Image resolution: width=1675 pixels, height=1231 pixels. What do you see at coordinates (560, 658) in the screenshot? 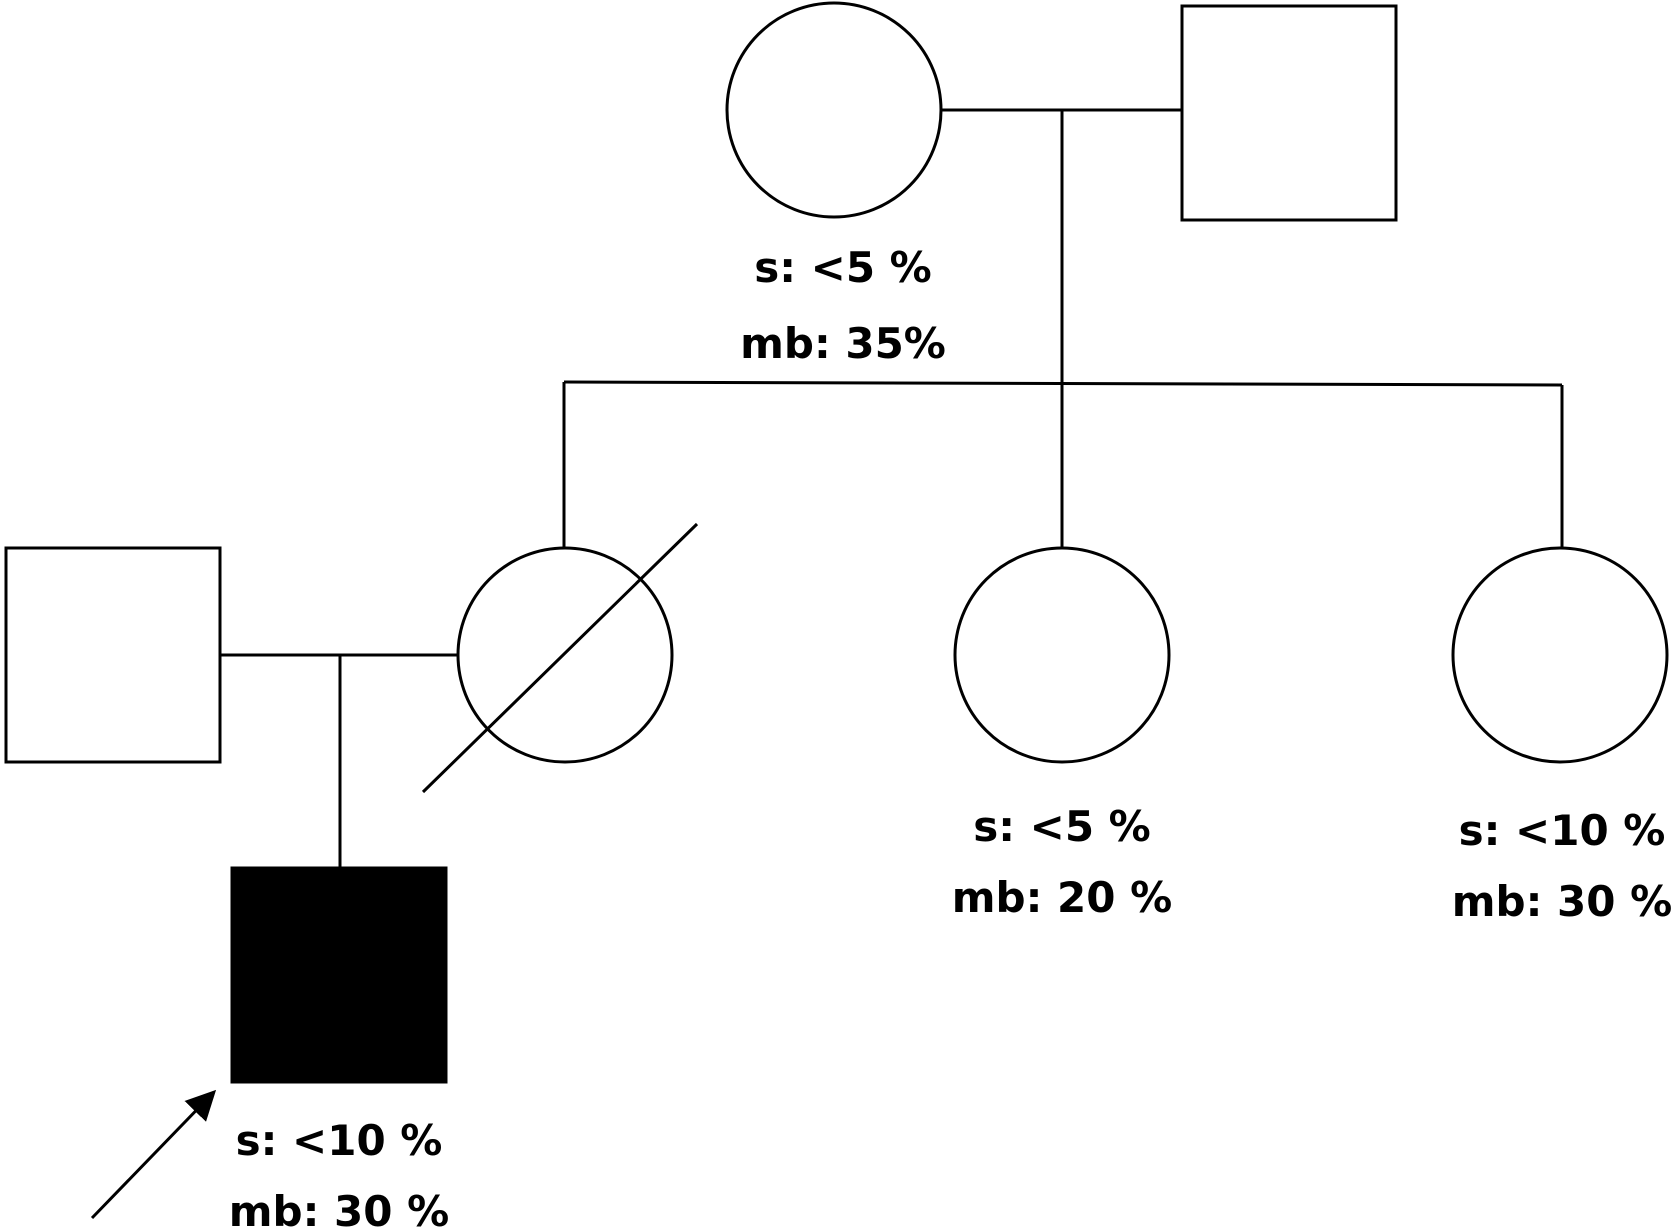
I see `deceased-slash` at bounding box center [560, 658].